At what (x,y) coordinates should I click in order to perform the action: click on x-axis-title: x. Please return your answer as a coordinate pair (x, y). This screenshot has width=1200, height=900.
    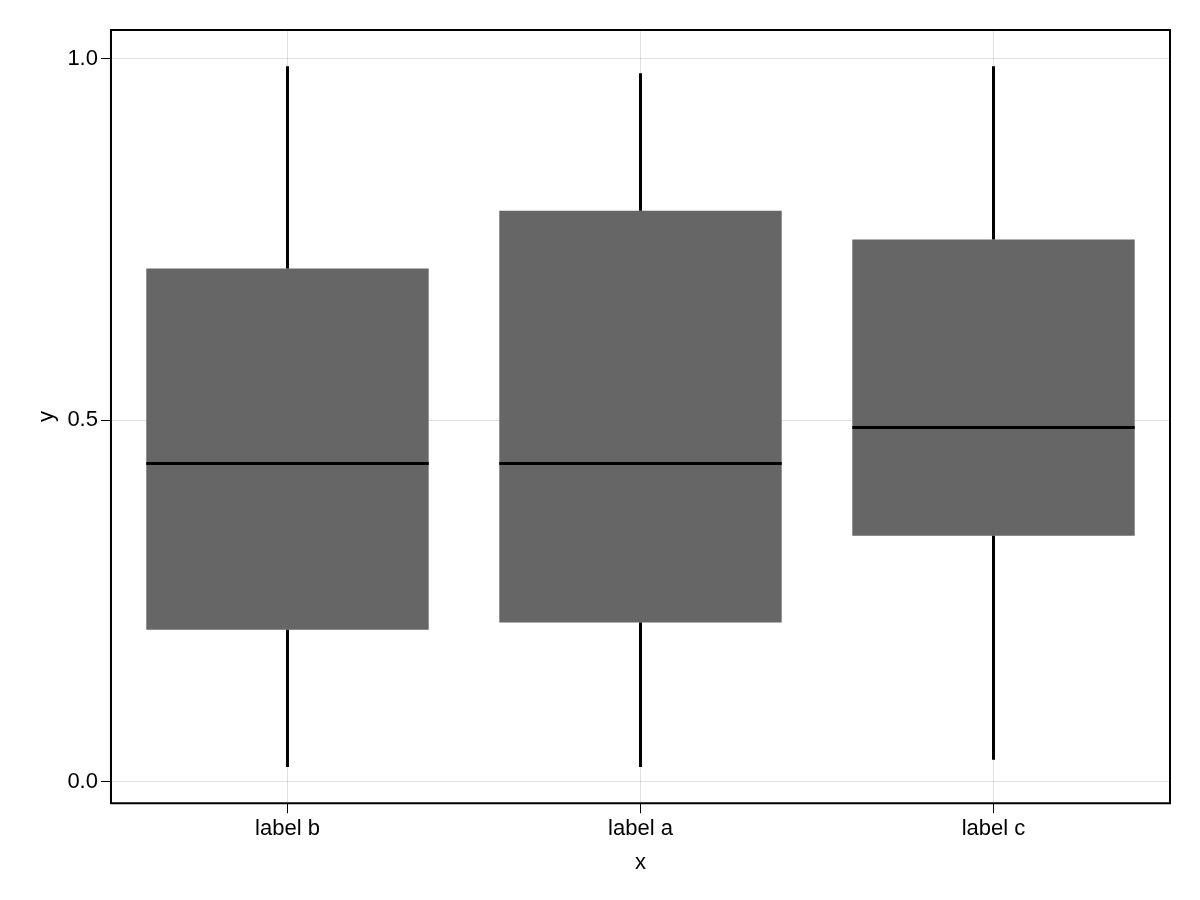
    Looking at the image, I should click on (640, 861).